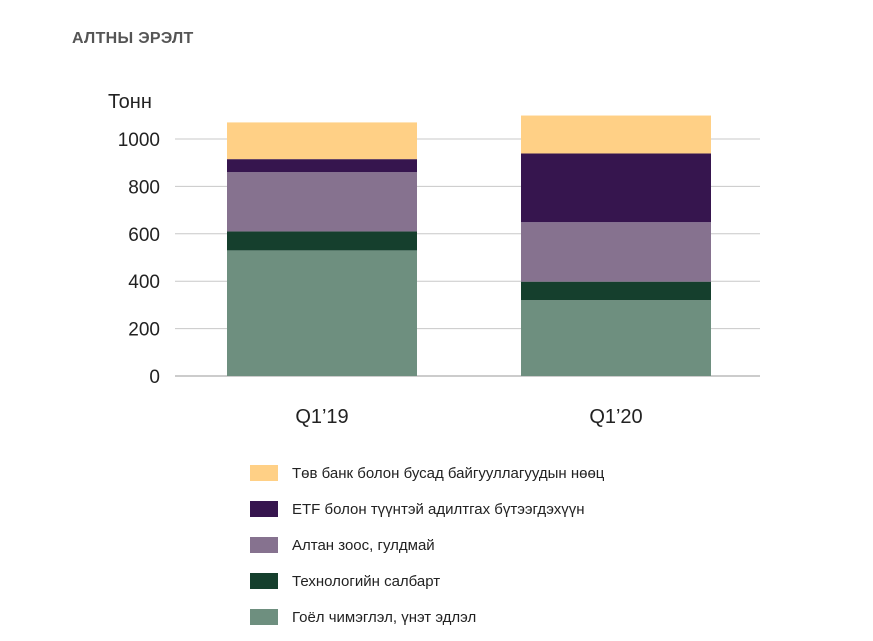 The height and width of the screenshot is (641, 873). What do you see at coordinates (363, 545) in the screenshot?
I see `legend-label: Алтан зоос, гулдмай` at bounding box center [363, 545].